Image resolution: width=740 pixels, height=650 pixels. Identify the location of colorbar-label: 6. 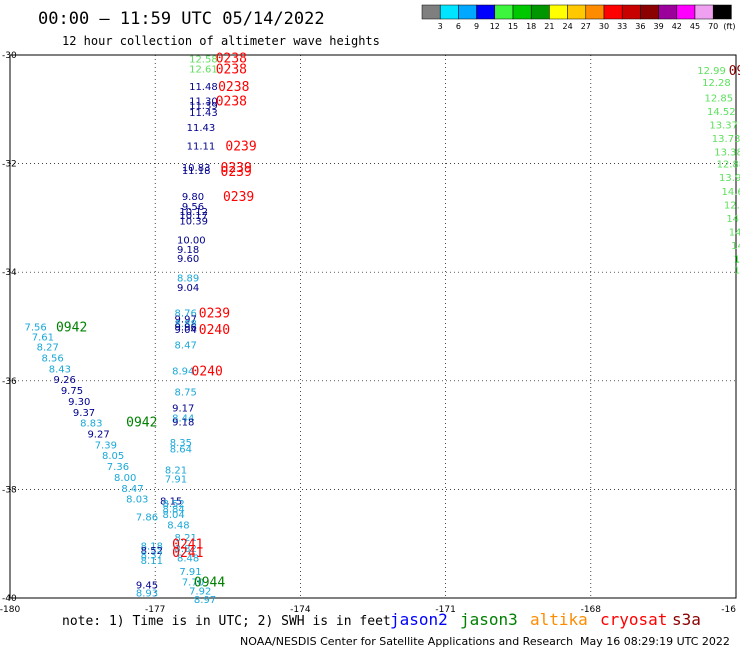
(458, 26).